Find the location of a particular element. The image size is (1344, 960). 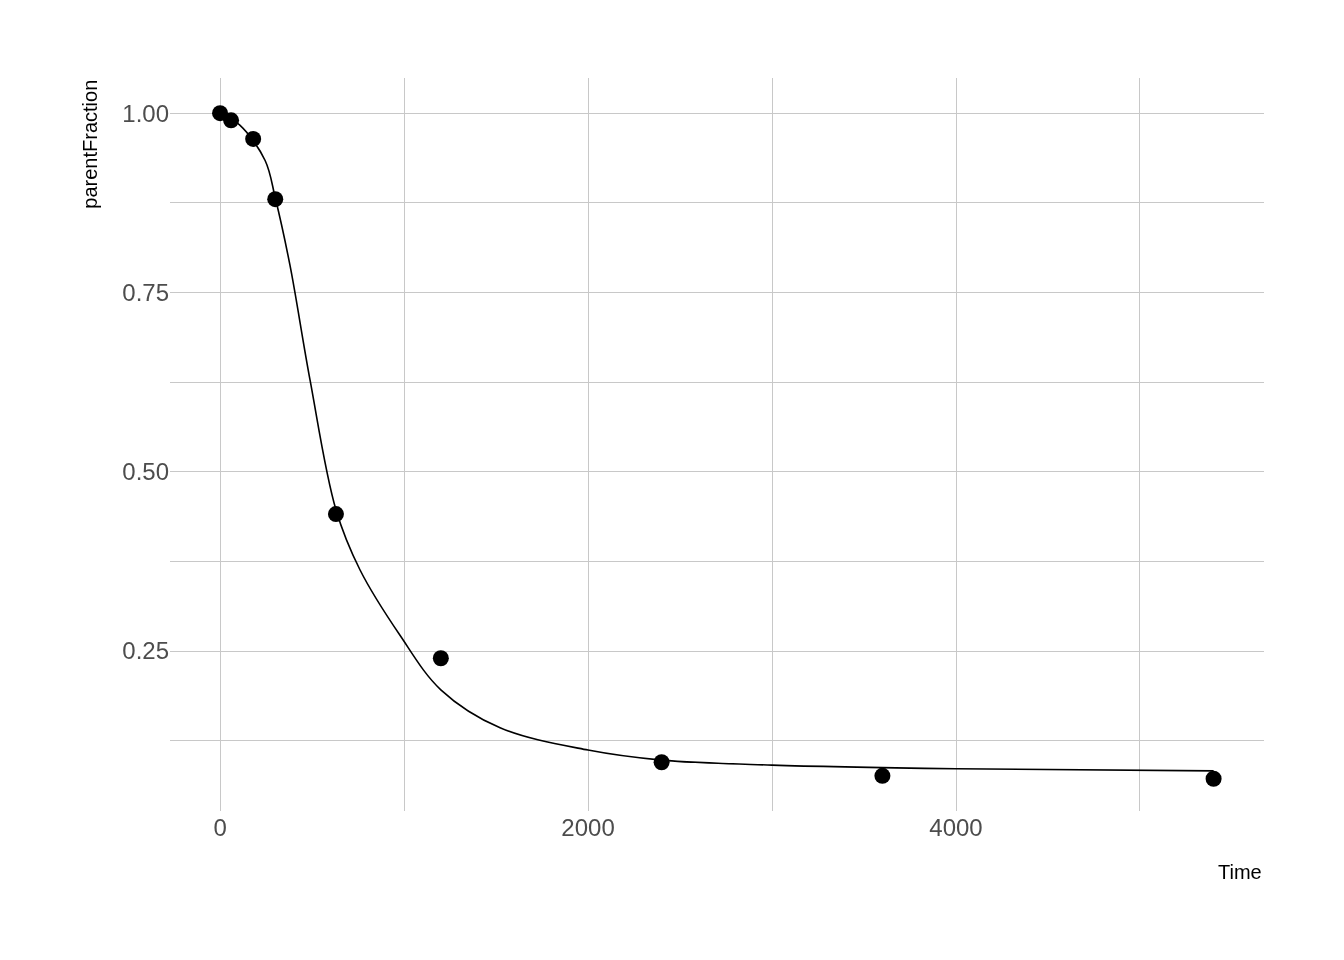

y-axis-title: parentFraction is located at coordinates (89, 144).